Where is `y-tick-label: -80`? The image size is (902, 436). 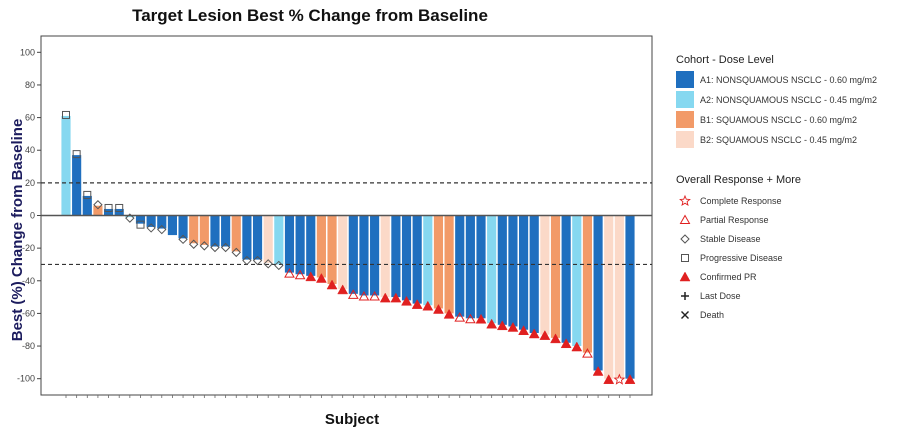 y-tick-label: -80 is located at coordinates (28, 346).